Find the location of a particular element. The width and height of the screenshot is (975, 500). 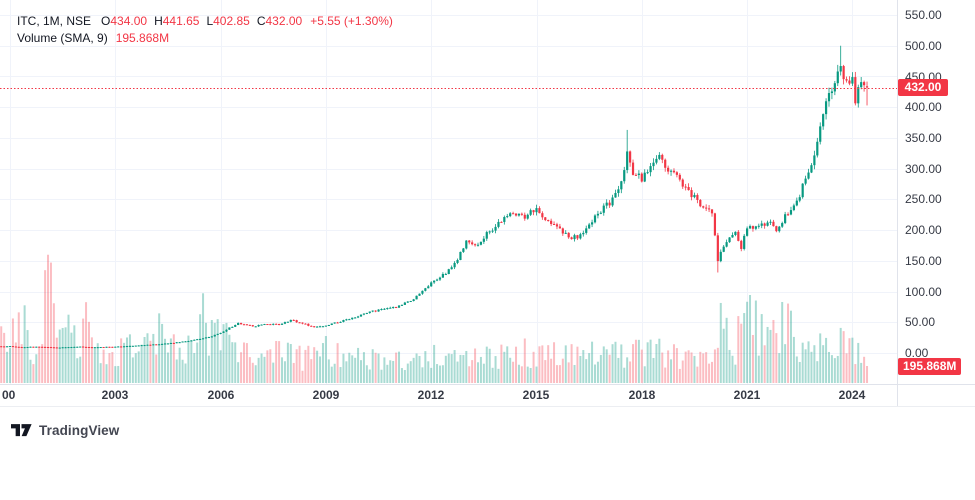

time-tick-2015: 2015 is located at coordinates (536, 395).